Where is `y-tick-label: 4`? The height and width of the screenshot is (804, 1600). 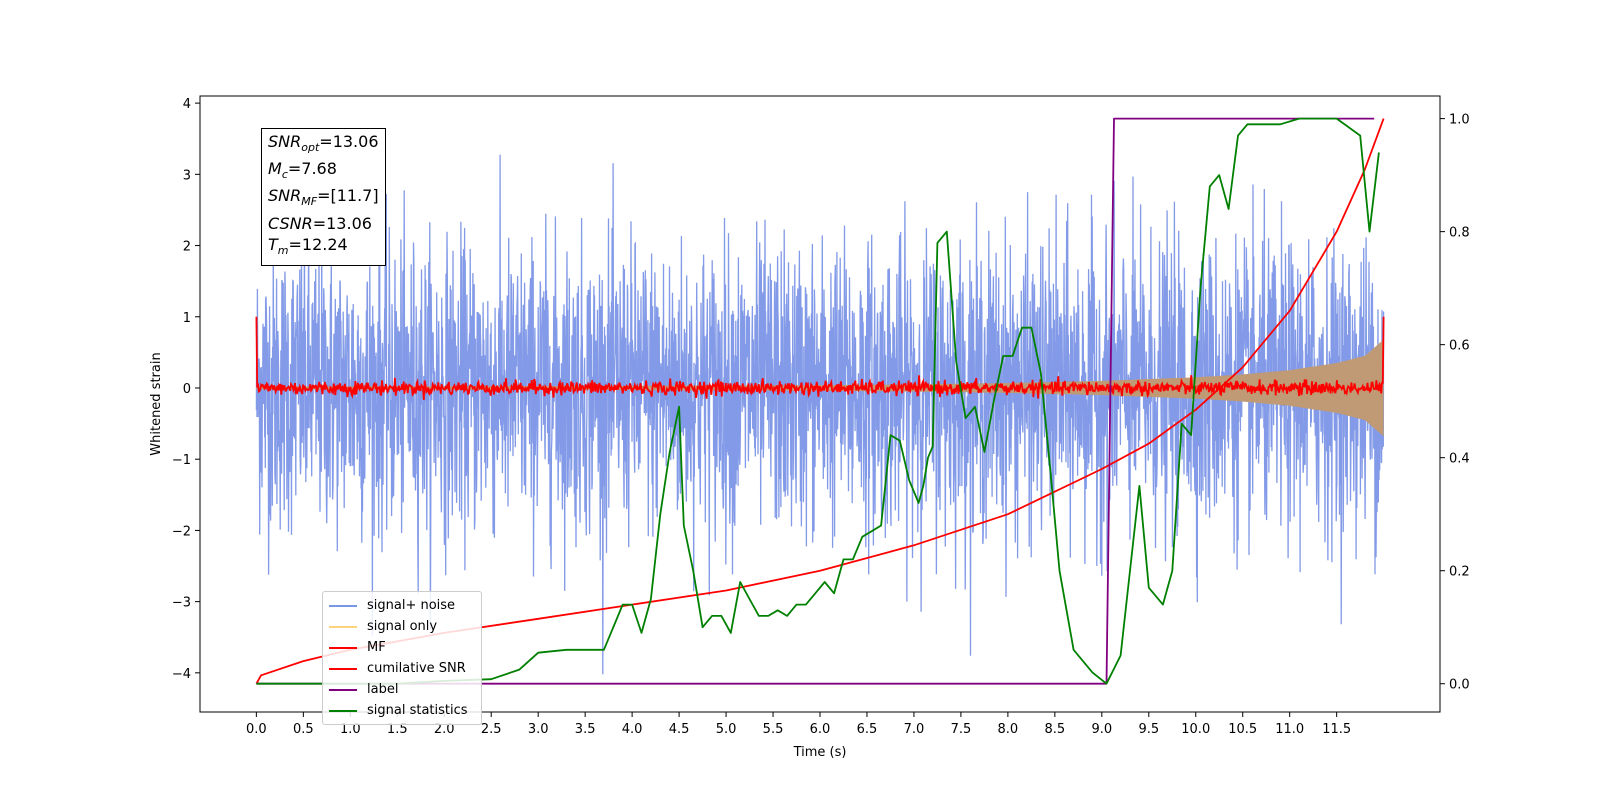 y-tick-label: 4 is located at coordinates (187, 104).